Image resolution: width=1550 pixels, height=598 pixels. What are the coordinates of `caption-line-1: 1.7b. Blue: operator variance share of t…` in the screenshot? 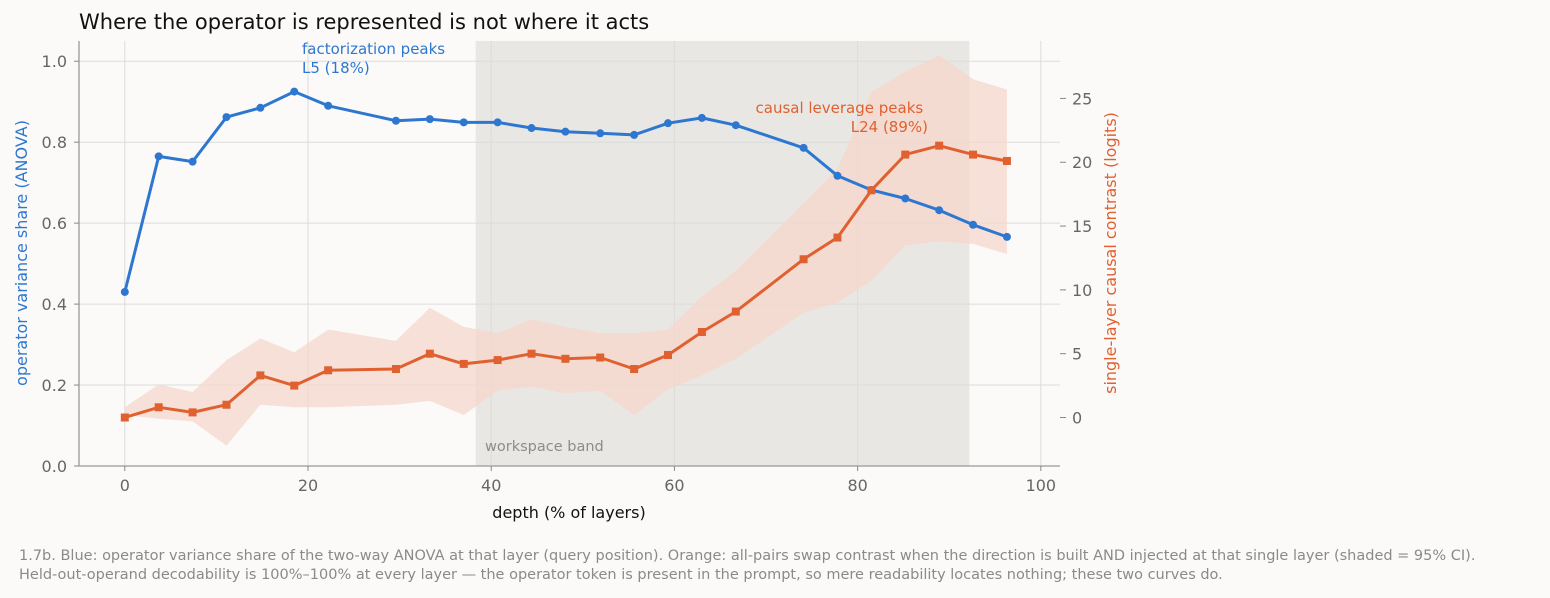 It's located at (747, 556).